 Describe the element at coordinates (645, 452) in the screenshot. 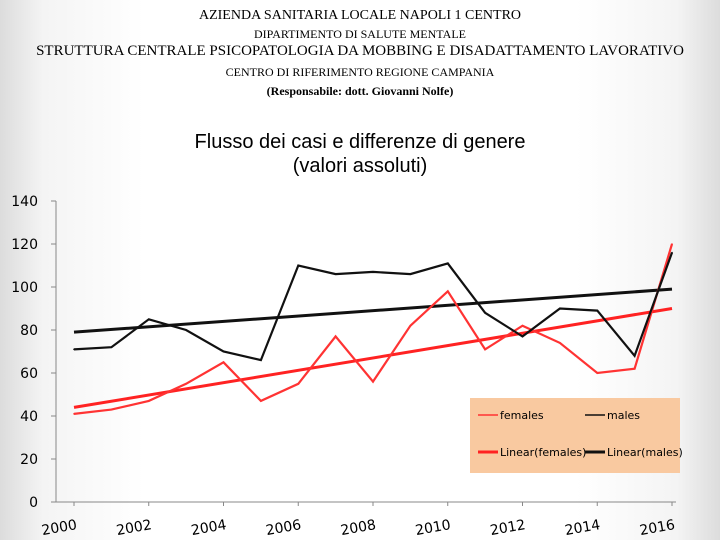

I see `legend-label: Linear(males)` at that location.